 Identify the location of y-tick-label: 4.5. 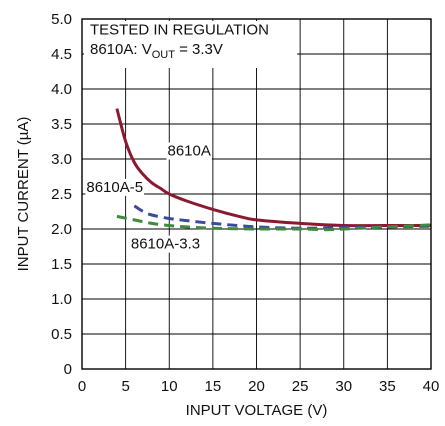
(61, 54).